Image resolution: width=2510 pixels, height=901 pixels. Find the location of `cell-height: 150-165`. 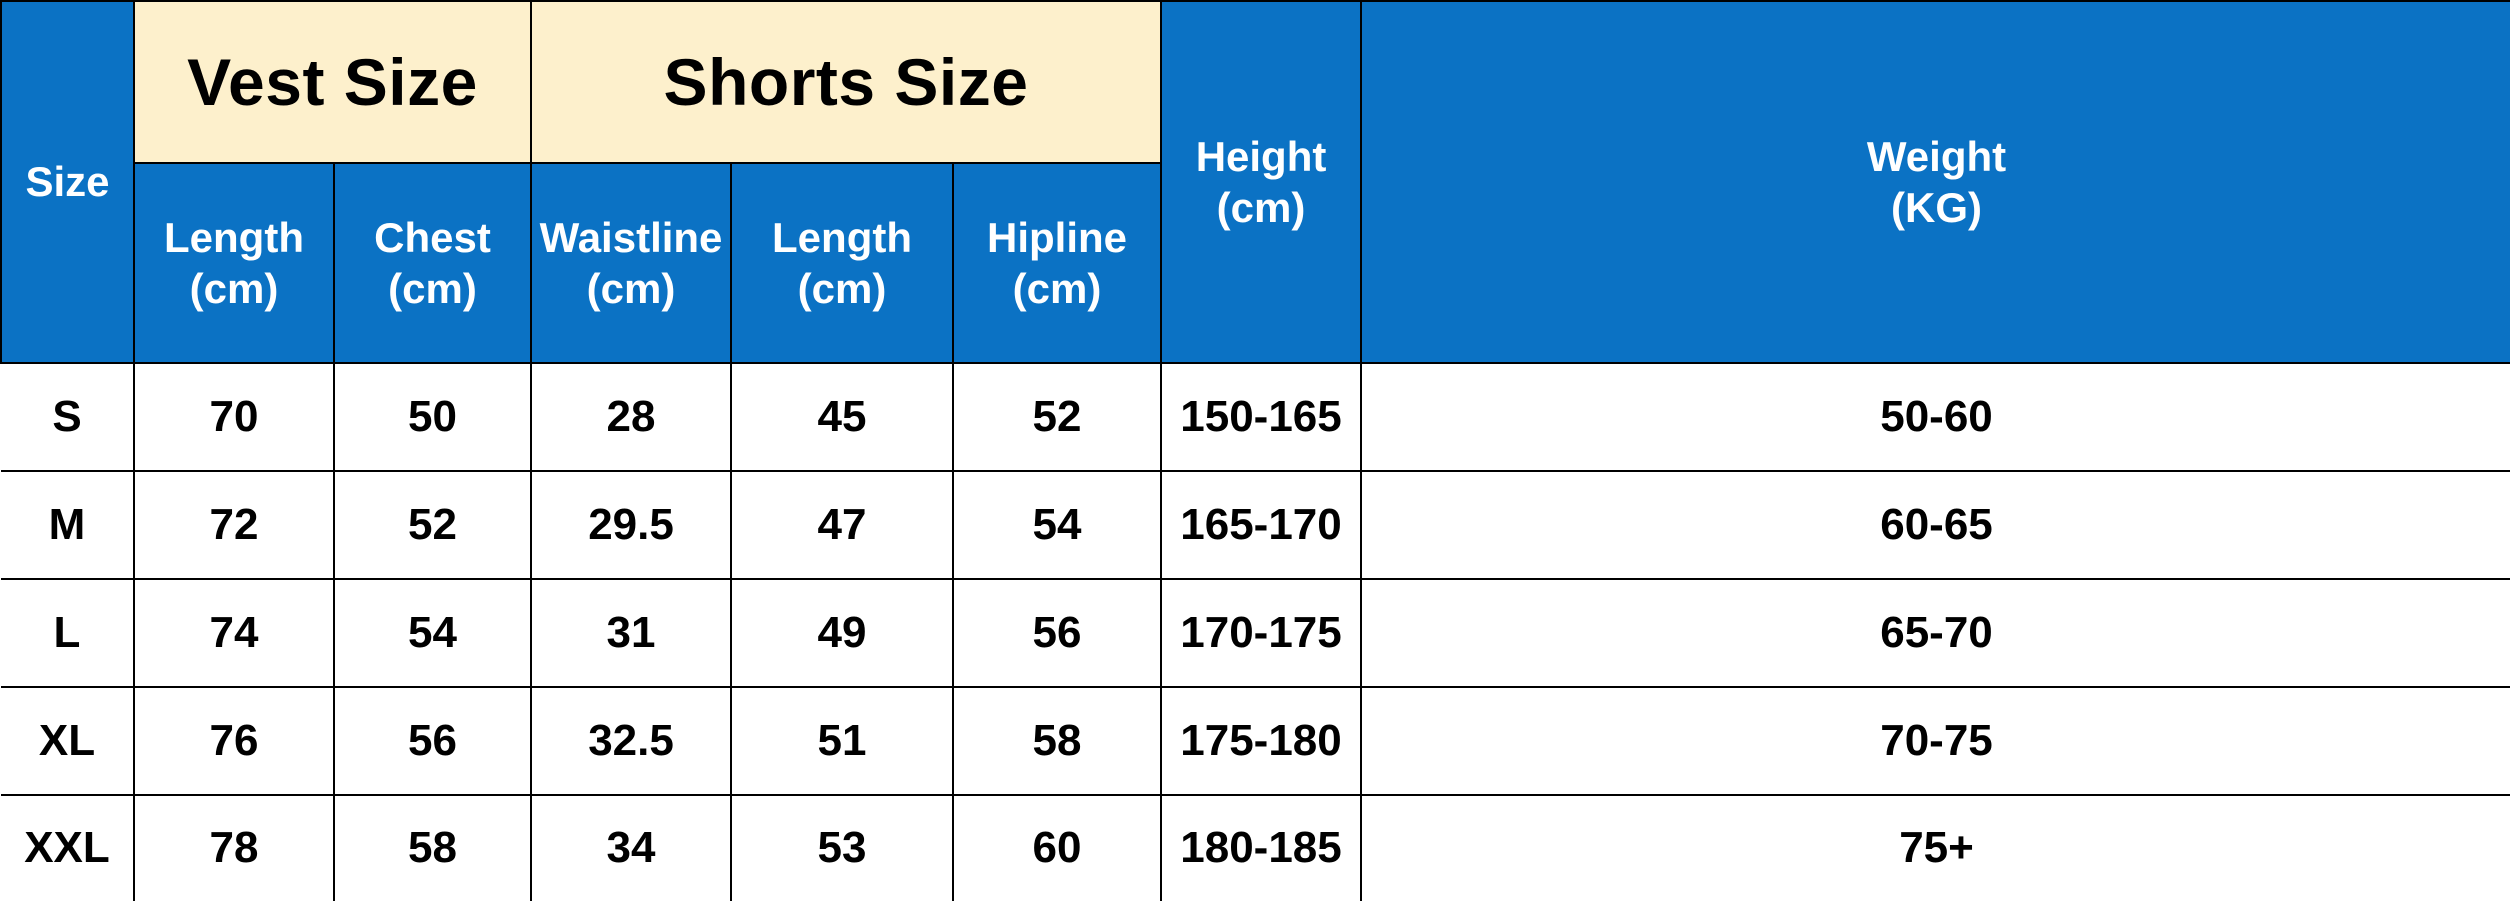

cell-height: 150-165 is located at coordinates (1261, 417).